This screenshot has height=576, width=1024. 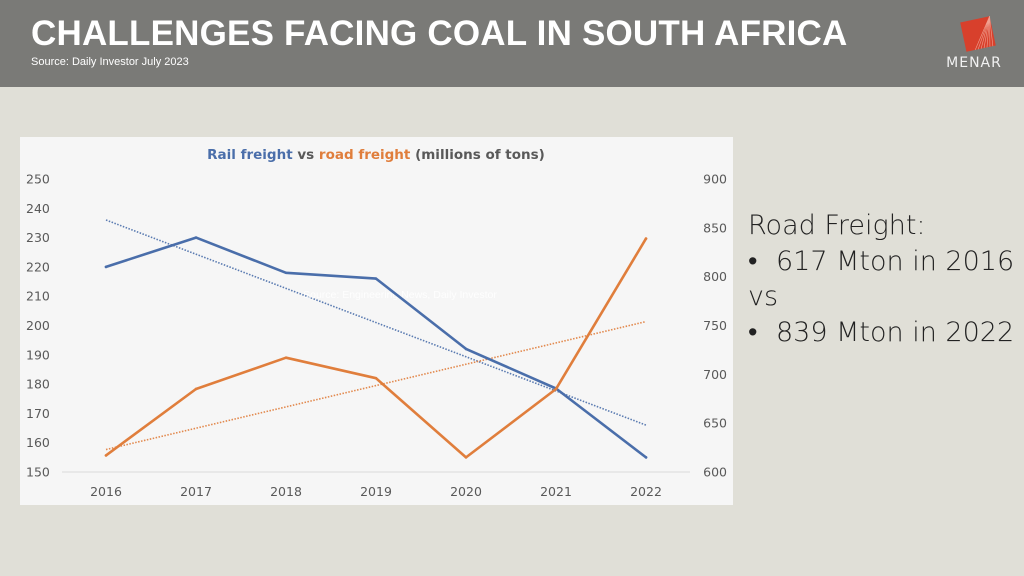 What do you see at coordinates (250, 155) in the screenshot?
I see `chart-title-rail: Rail freight` at bounding box center [250, 155].